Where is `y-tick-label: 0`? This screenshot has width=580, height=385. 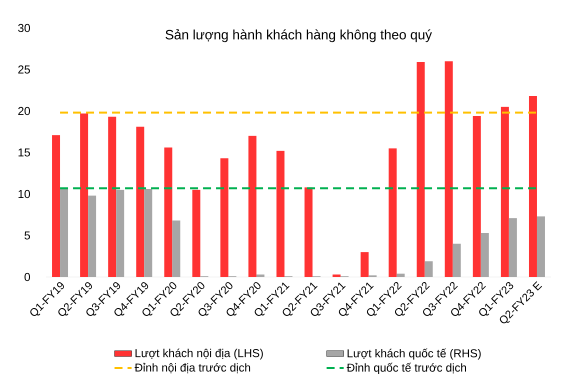
y-tick-label: 0 is located at coordinates (27, 277).